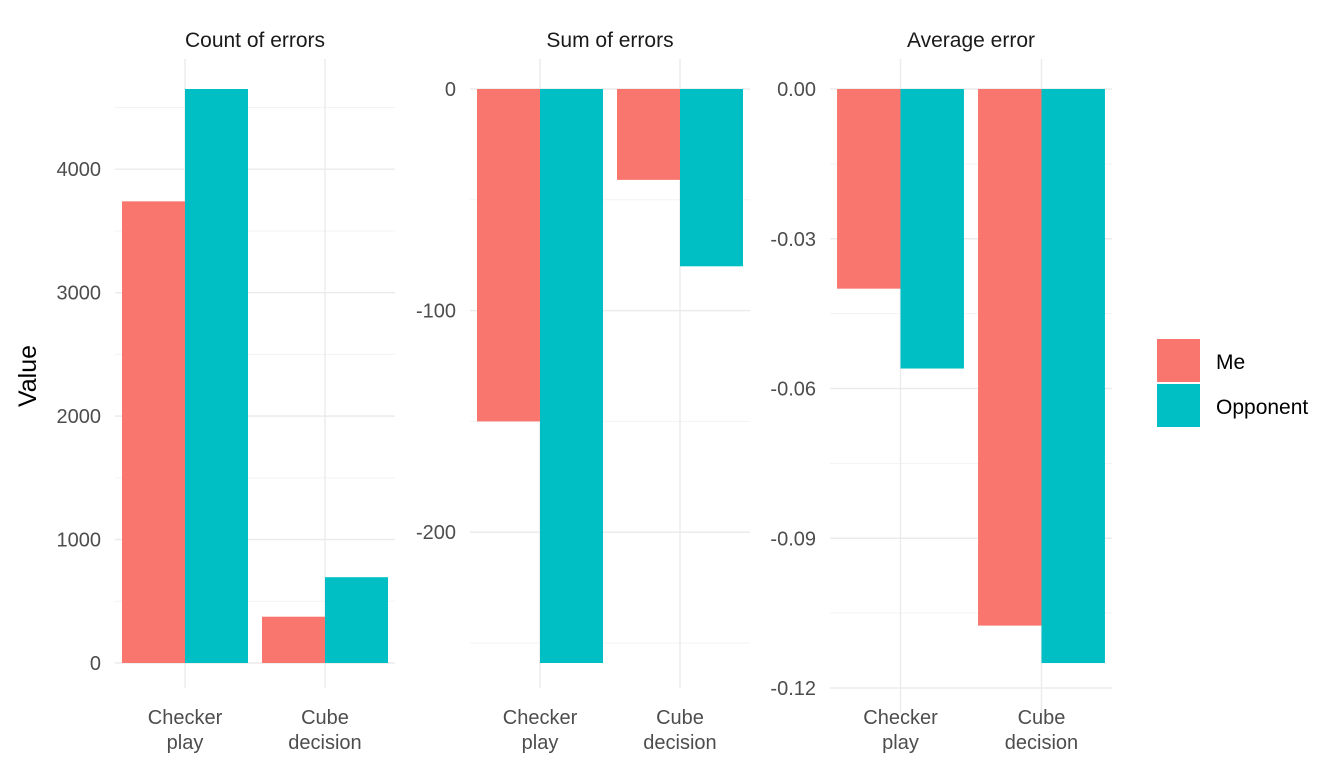 The image size is (1344, 768). What do you see at coordinates (1232, 383) in the screenshot?
I see `legend: Me Opponent` at bounding box center [1232, 383].